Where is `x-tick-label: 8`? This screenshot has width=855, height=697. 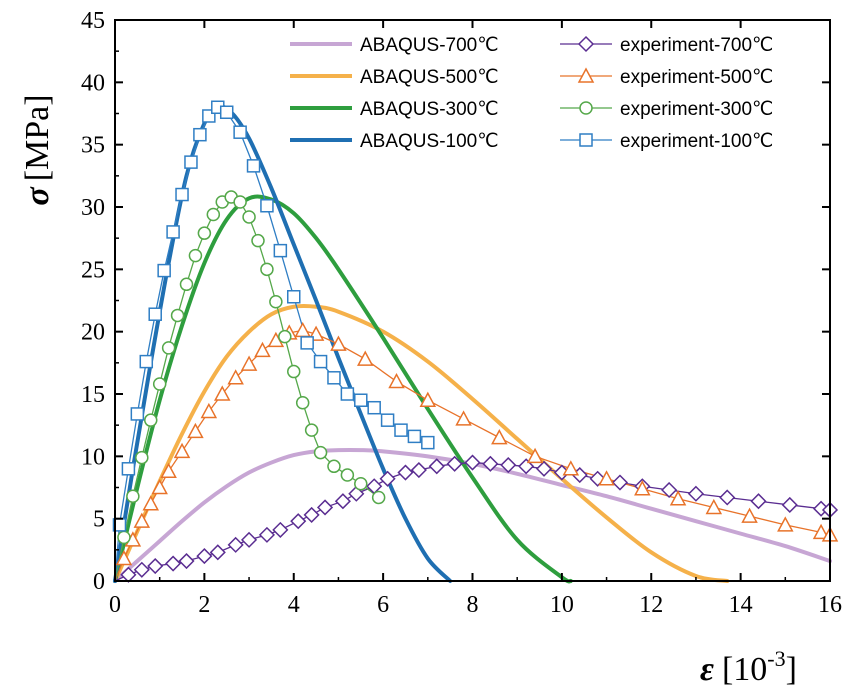
x-tick-label: 8 is located at coordinates (473, 605).